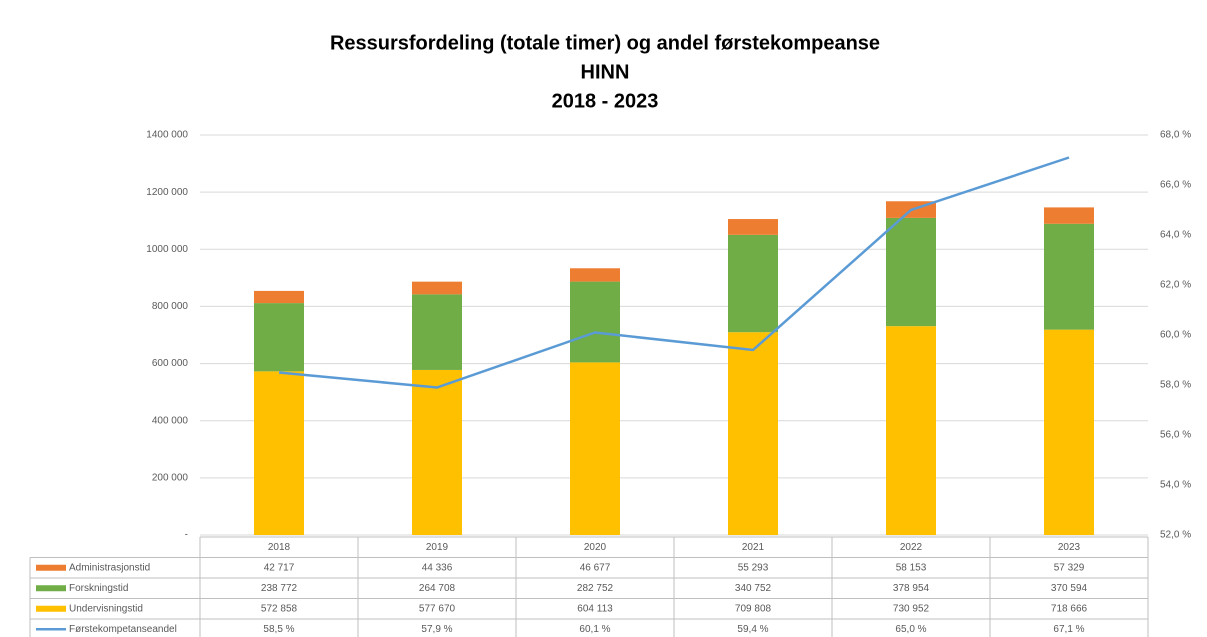  I want to click on x-tick-label: 2020, so click(595, 547).